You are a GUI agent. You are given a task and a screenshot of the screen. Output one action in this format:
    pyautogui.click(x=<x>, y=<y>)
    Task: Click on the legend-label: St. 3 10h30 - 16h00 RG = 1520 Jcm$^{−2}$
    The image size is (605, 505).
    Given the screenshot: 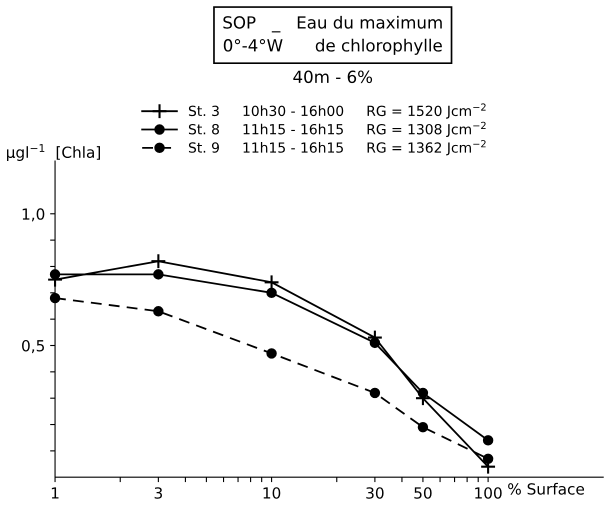 What is the action you would take?
    pyautogui.click(x=337, y=111)
    